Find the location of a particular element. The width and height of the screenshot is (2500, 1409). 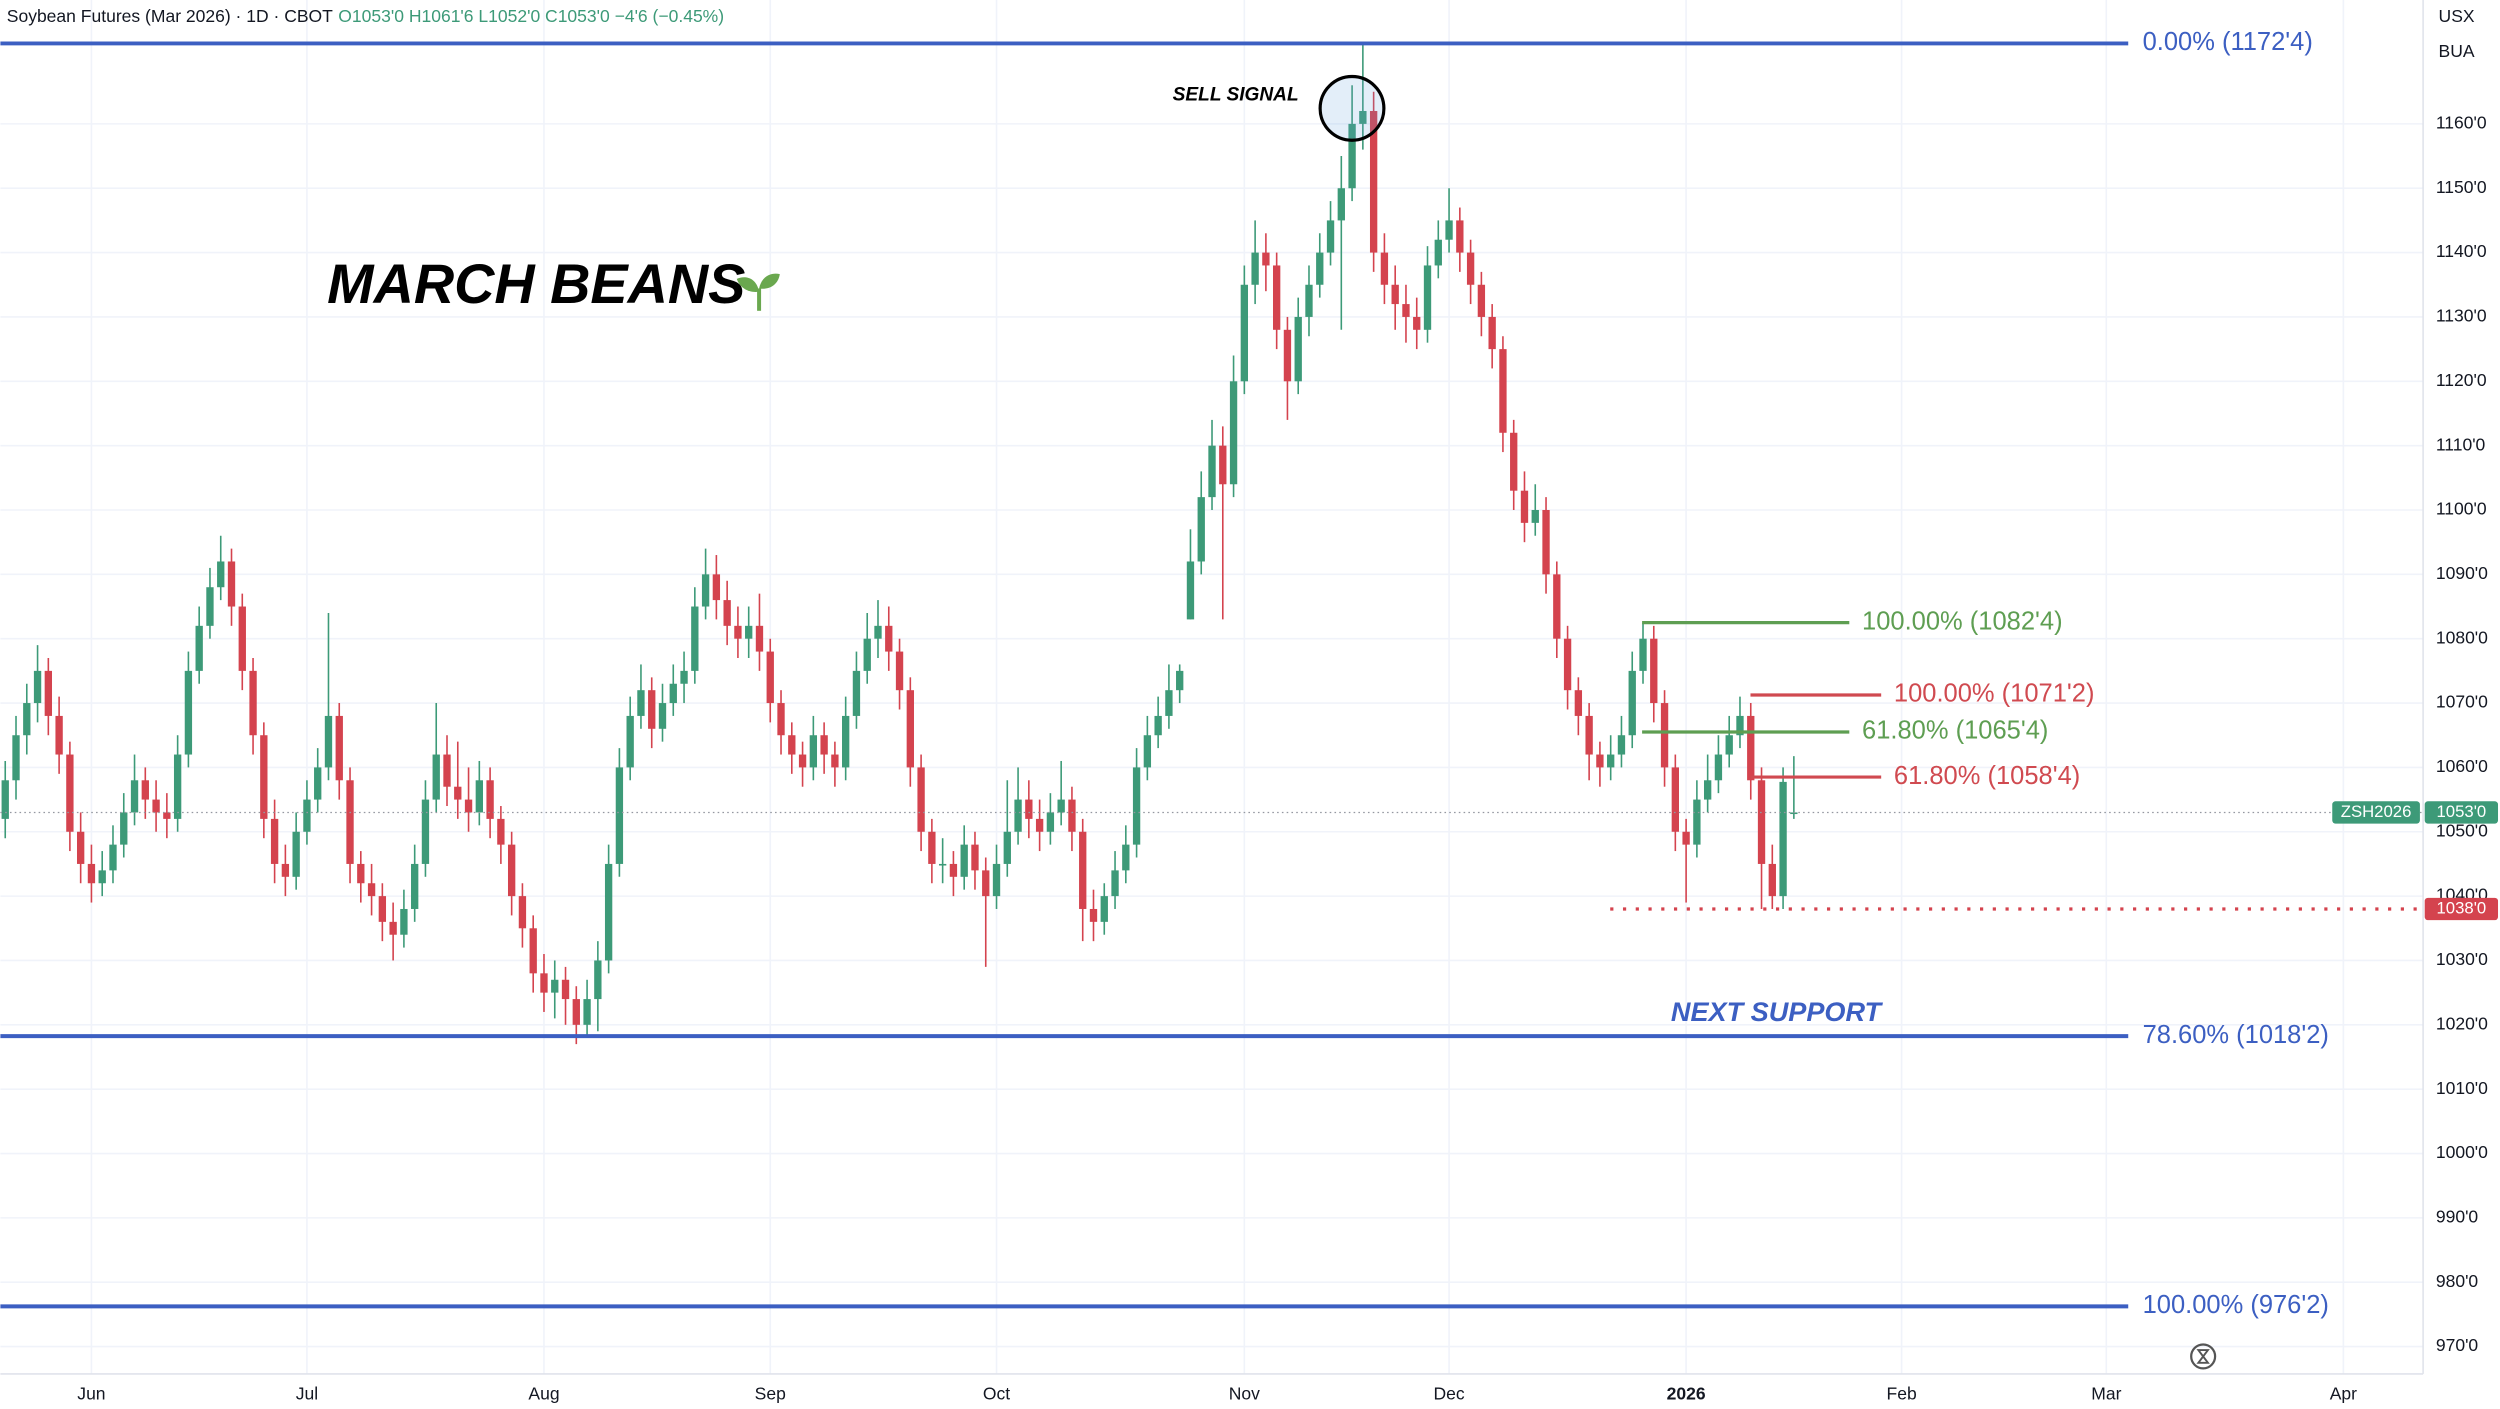

y-tick-label: 1020'0 is located at coordinates (2462, 1023).